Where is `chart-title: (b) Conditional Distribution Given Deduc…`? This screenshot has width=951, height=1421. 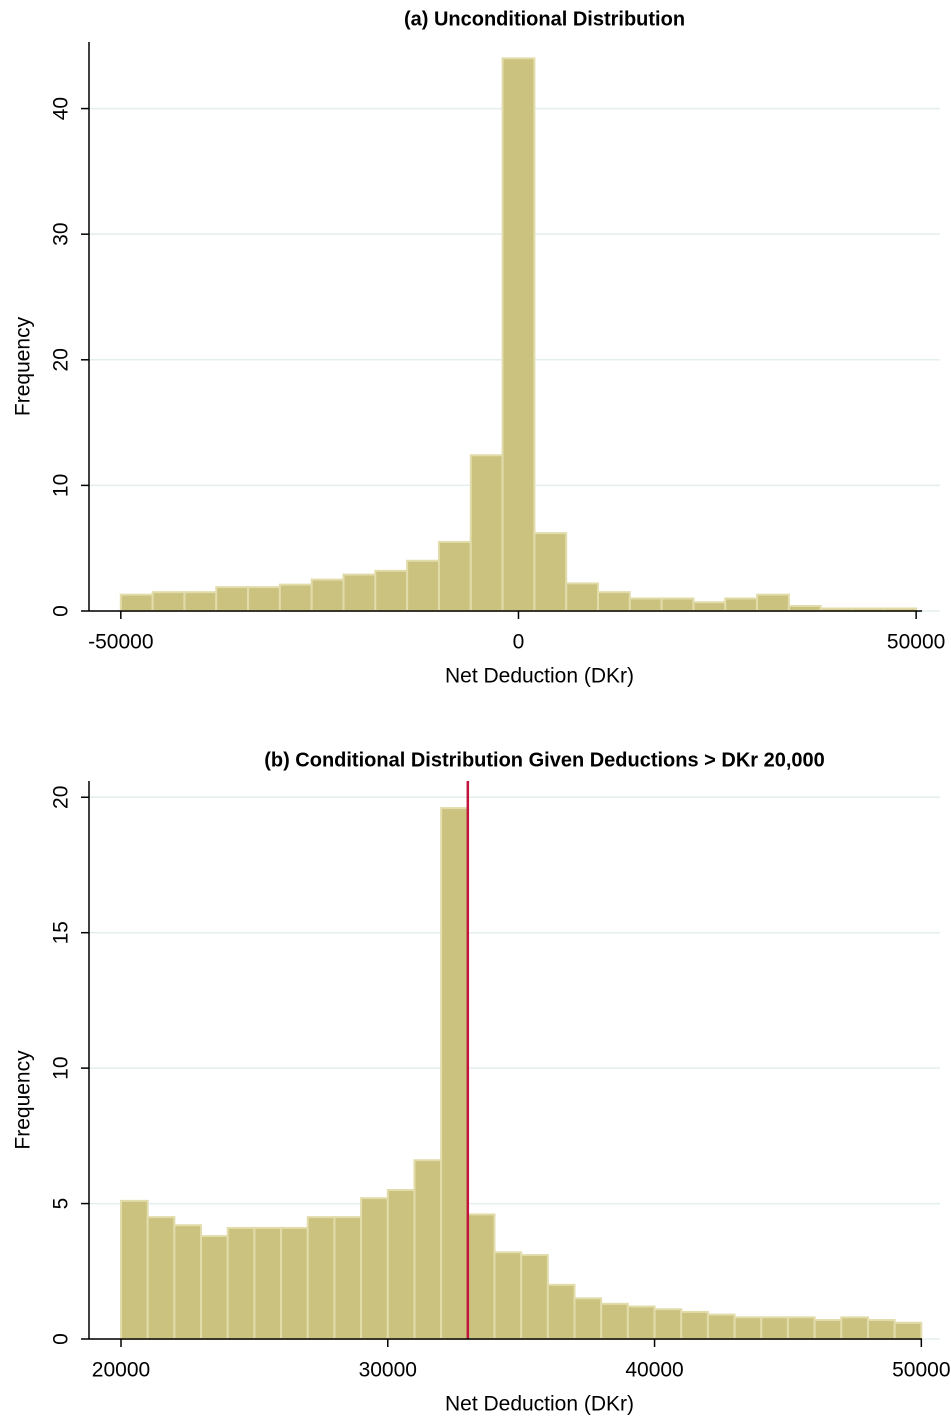
chart-title: (b) Conditional Distribution Given Deduc… is located at coordinates (544, 760).